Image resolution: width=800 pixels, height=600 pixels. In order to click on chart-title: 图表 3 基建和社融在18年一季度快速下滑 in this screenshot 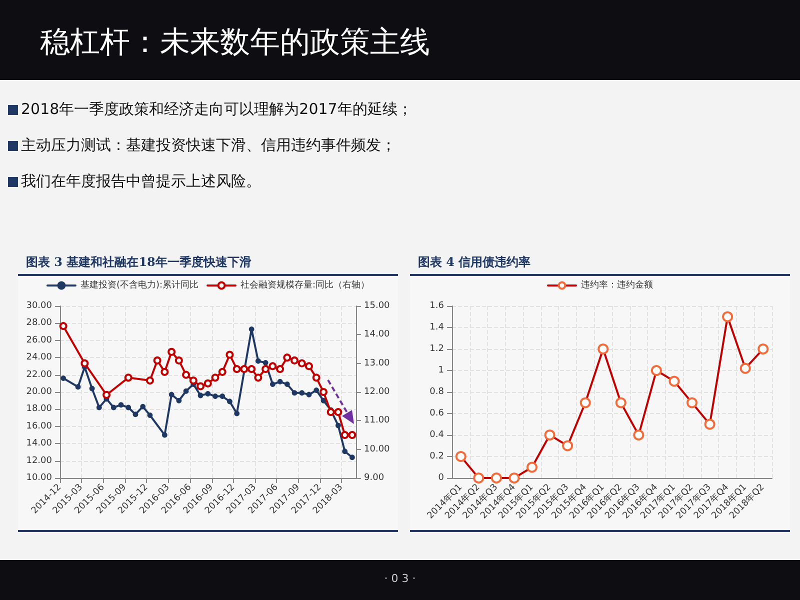, I will do `click(208, 263)`.